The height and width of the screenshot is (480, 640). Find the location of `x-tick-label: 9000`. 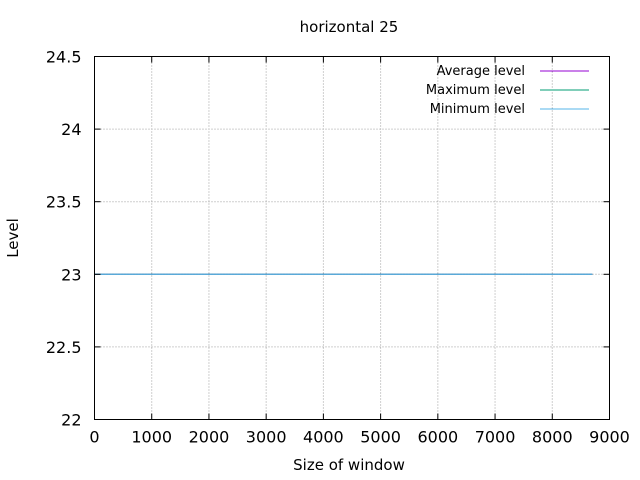

x-tick-label: 9000 is located at coordinates (609, 437).